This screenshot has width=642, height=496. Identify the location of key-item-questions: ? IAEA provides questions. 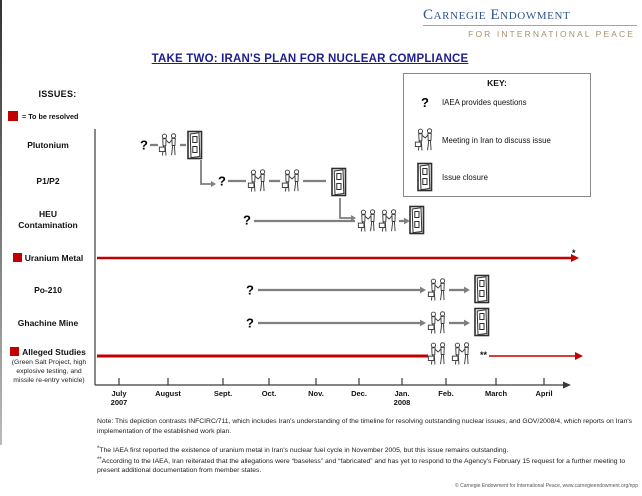
(469, 102).